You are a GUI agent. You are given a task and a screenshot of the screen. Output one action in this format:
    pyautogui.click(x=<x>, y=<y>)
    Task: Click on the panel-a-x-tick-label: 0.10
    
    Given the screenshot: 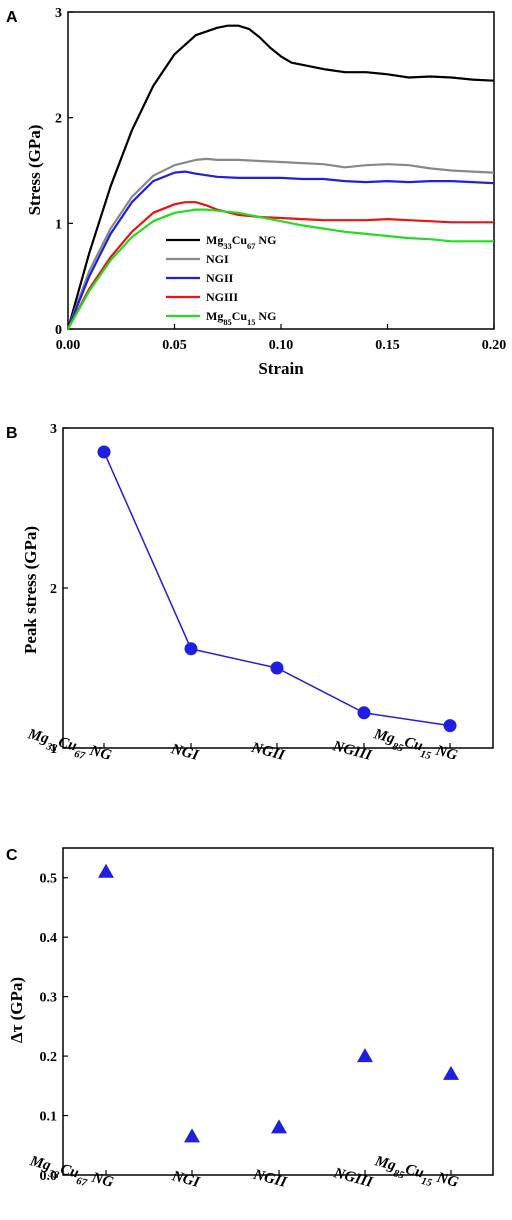 What is the action you would take?
    pyautogui.click(x=281, y=345)
    